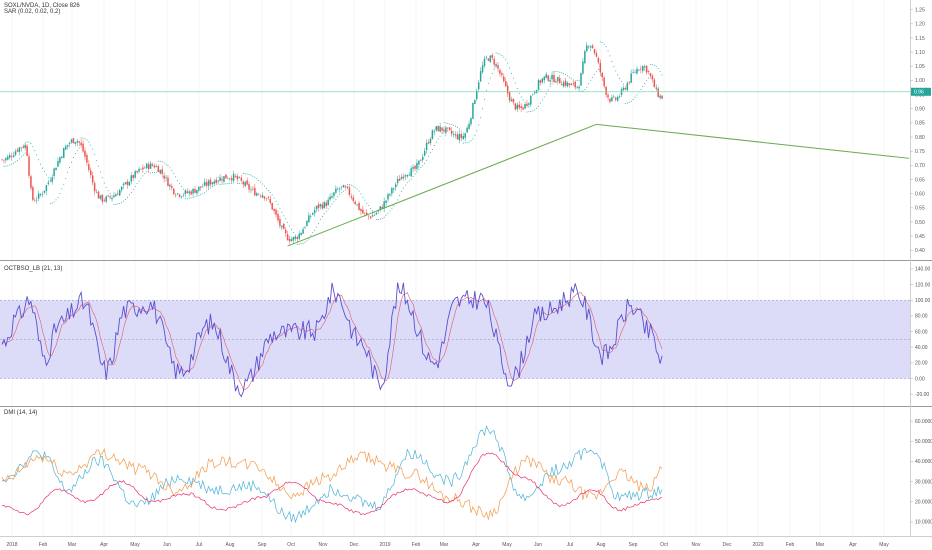 The image size is (932, 550). I want to click on y-tick-label: 0.55, so click(920, 209).